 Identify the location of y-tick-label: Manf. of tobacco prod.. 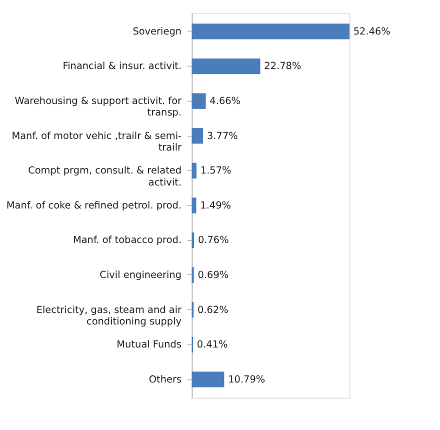
(127, 240).